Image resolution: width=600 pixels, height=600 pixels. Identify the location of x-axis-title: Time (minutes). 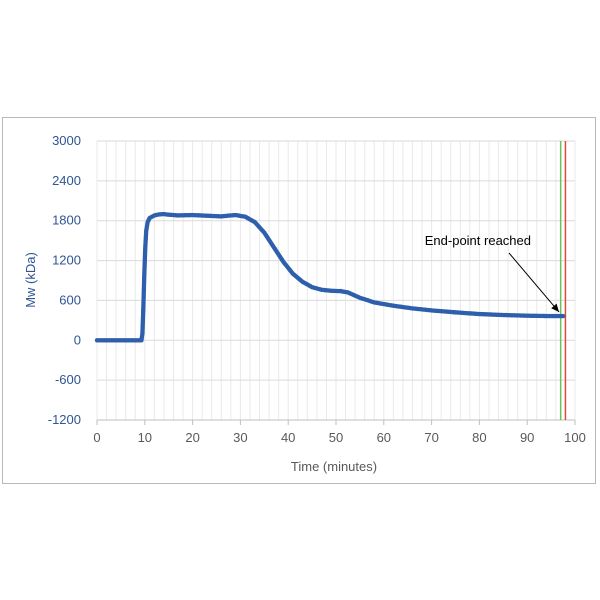
(334, 466).